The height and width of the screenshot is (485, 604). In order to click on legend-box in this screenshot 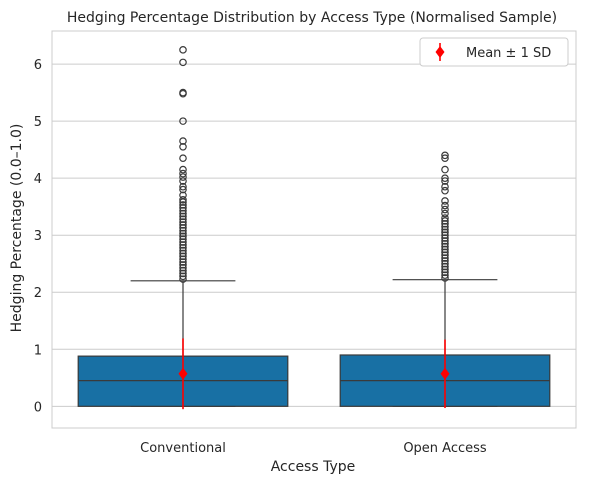, I will do `click(494, 52)`.